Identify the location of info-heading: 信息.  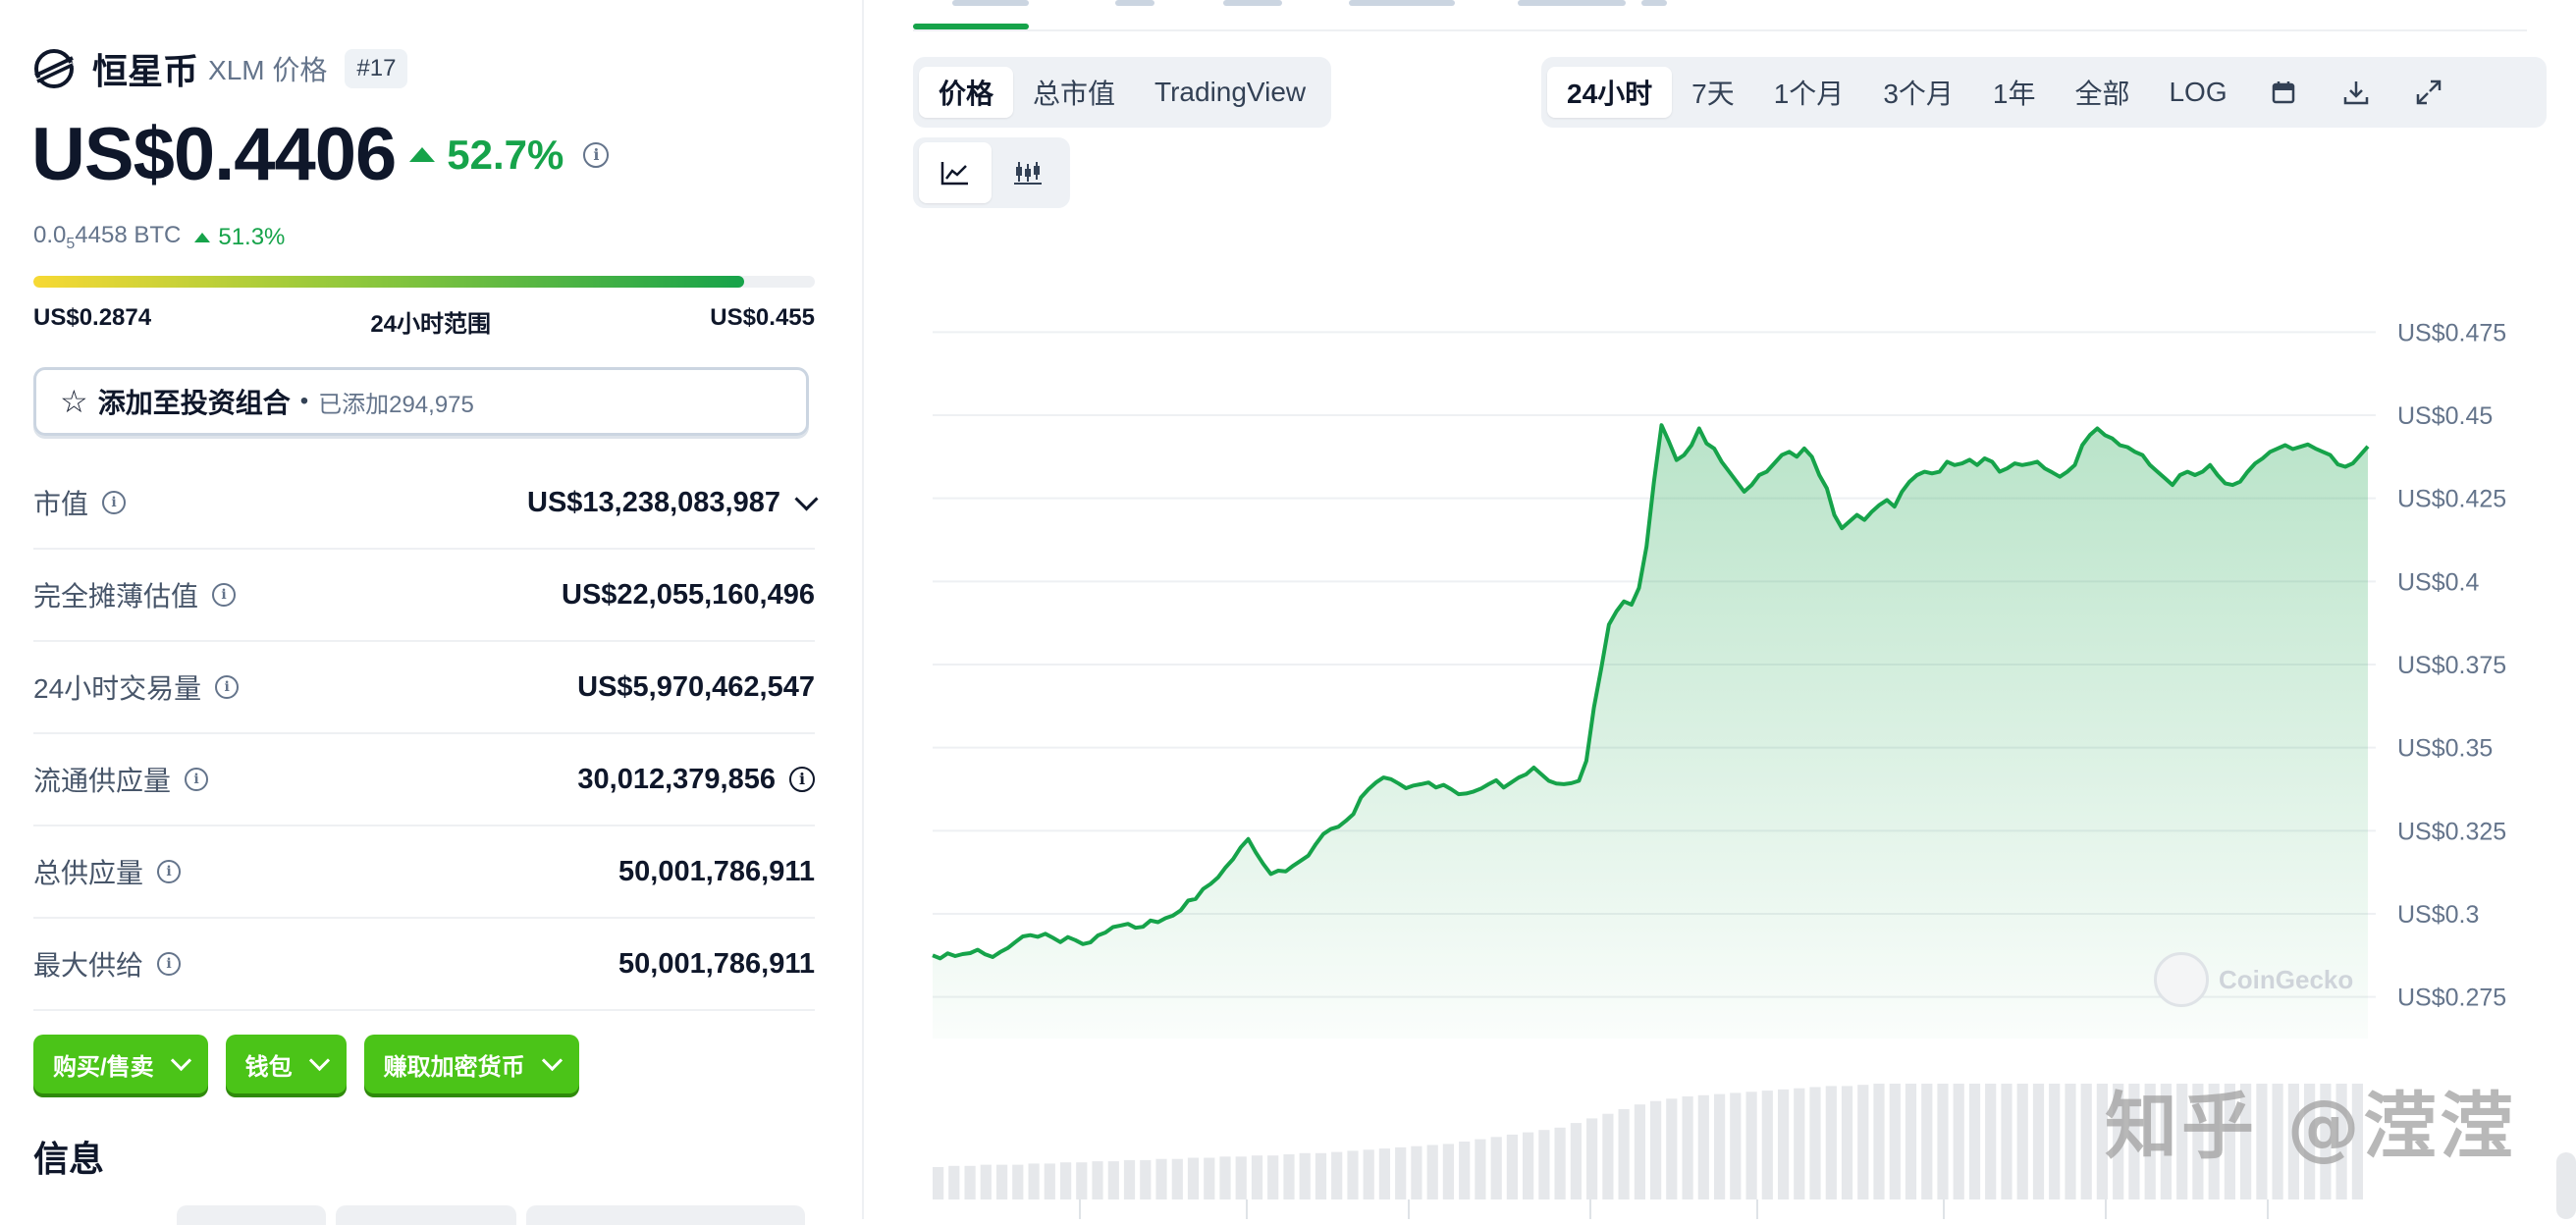
(69, 1159).